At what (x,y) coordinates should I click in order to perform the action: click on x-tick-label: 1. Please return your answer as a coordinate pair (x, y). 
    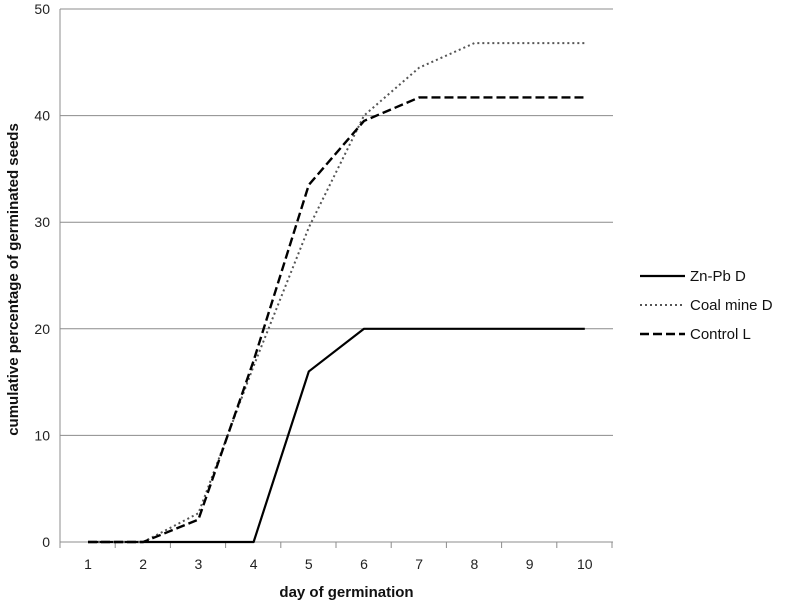
    Looking at the image, I should click on (88, 564).